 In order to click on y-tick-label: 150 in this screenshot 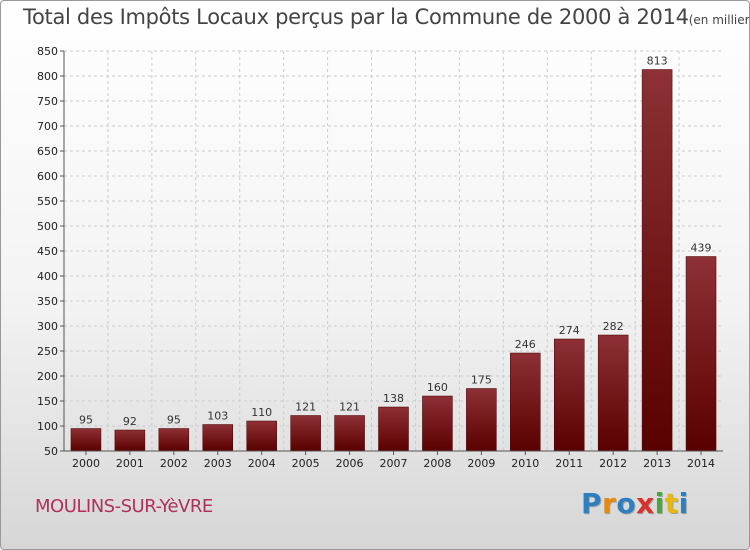, I will do `click(47, 401)`.